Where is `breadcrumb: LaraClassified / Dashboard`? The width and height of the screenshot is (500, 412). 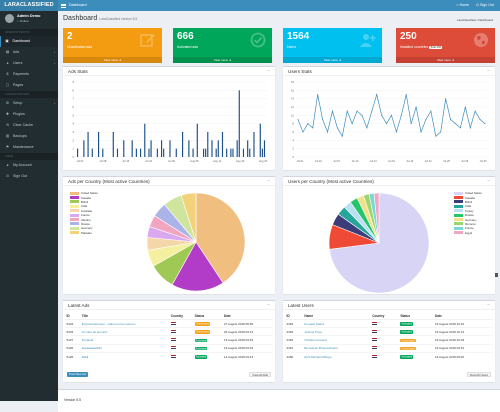
breadcrumb: LaraClassified / Dashboard is located at coordinates (474, 20).